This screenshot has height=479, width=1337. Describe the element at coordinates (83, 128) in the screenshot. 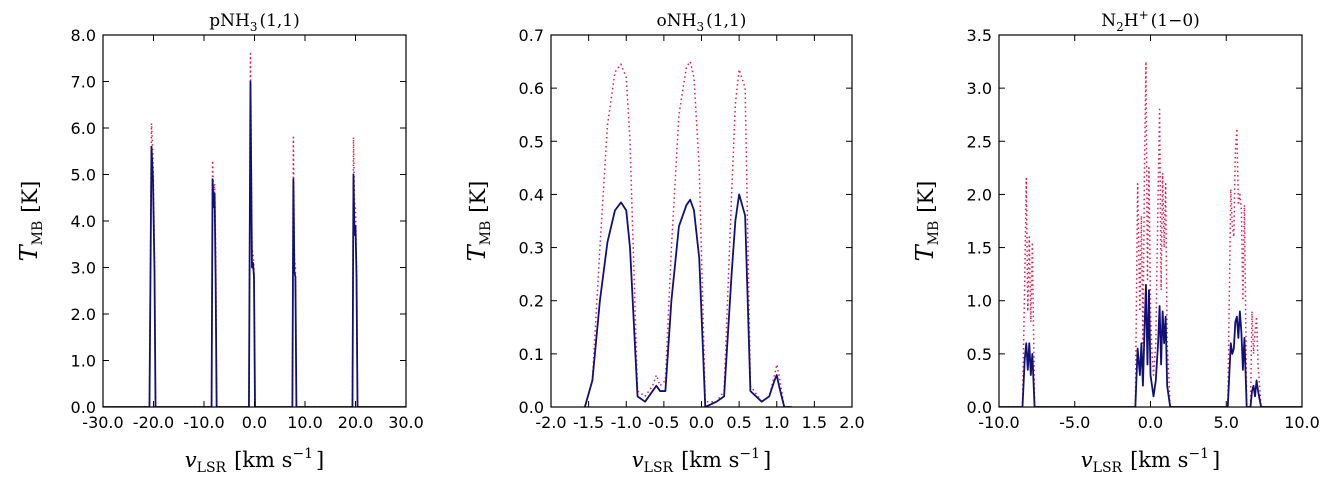

I see `y-tick-label: 6.0` at that location.